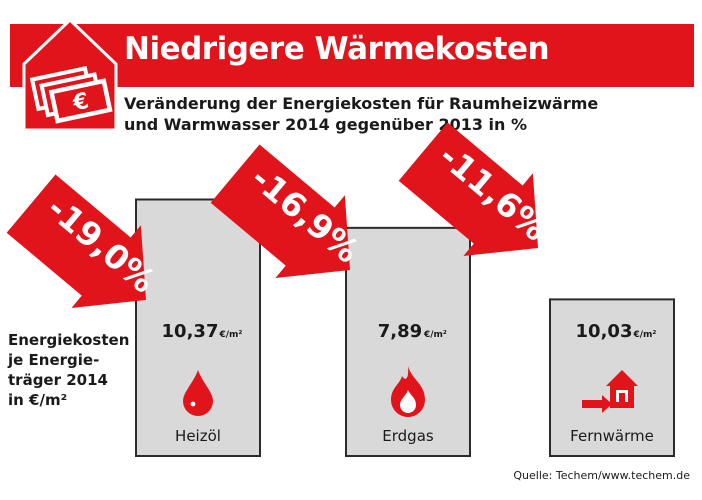 The width and height of the screenshot is (702, 500). I want to click on category-label: Heizöl, so click(198, 436).